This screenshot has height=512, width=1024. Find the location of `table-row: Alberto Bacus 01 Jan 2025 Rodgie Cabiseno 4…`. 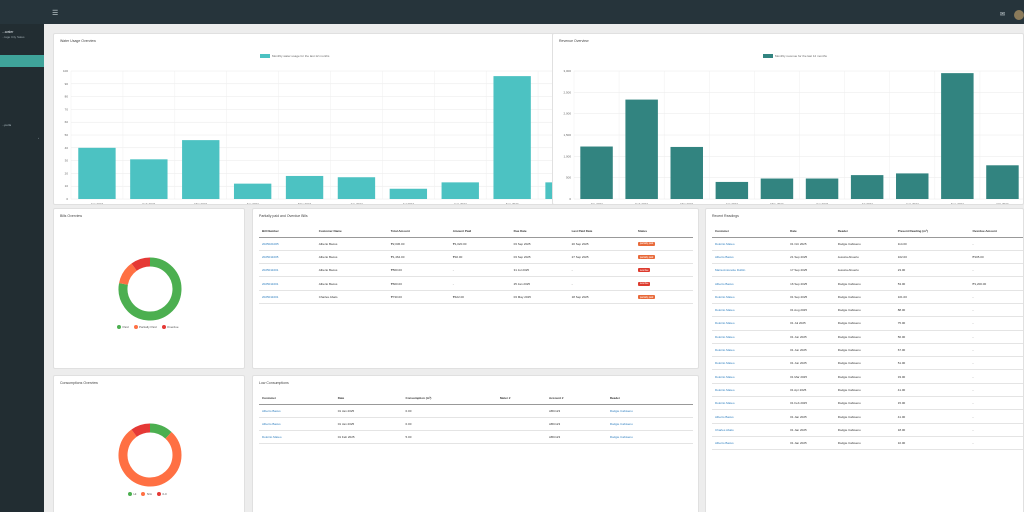

table-row: Alberto Bacus 01 Jan 2025 Rodgie Cabiseno 4… is located at coordinates (867, 416).